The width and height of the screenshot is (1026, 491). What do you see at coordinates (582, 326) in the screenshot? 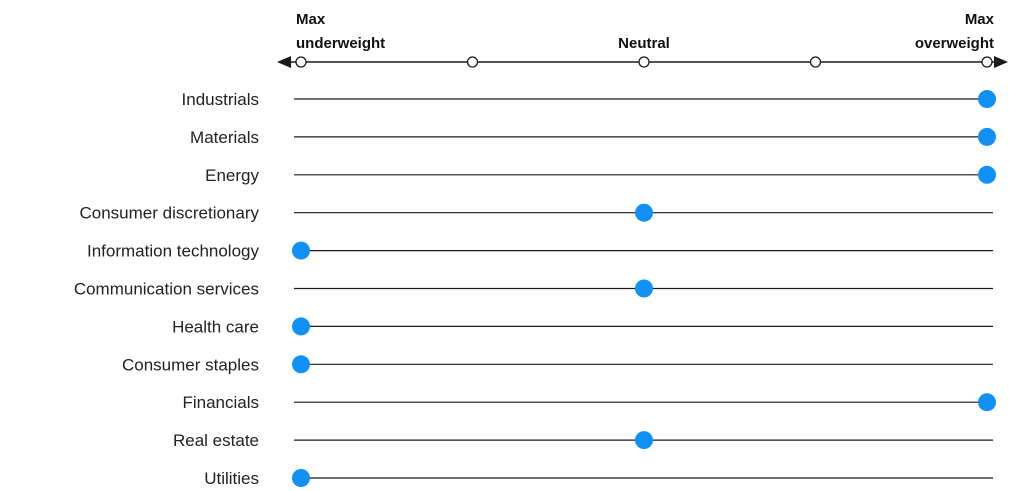
I see `category-row: Health care` at bounding box center [582, 326].